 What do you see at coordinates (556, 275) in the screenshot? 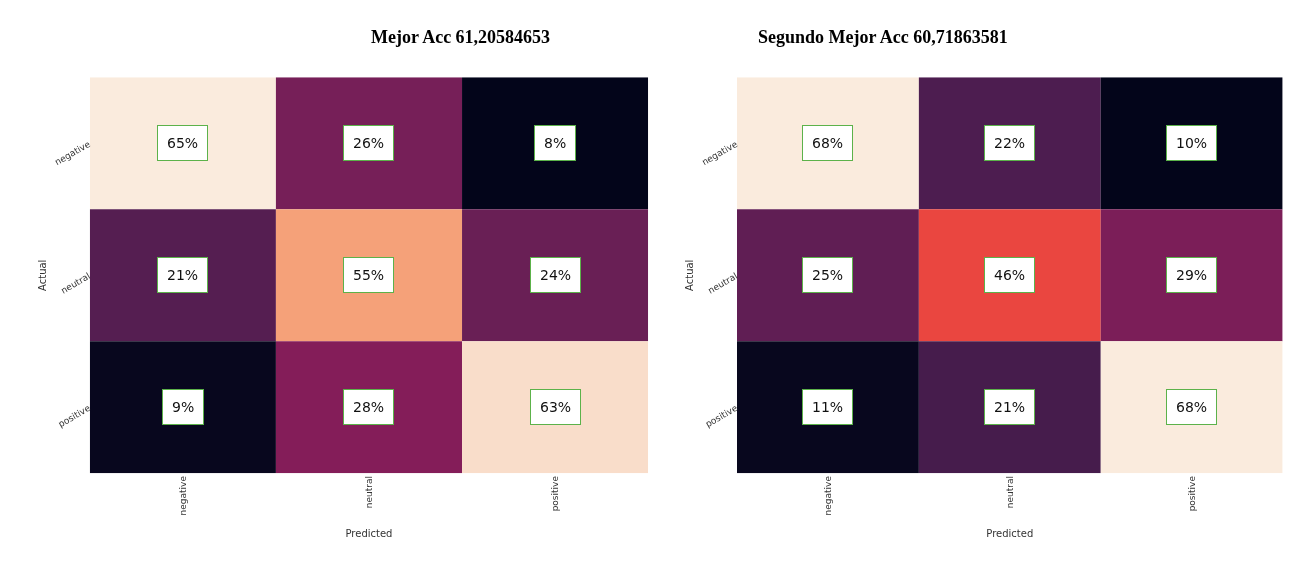
I see `data-label: 24%` at bounding box center [556, 275].